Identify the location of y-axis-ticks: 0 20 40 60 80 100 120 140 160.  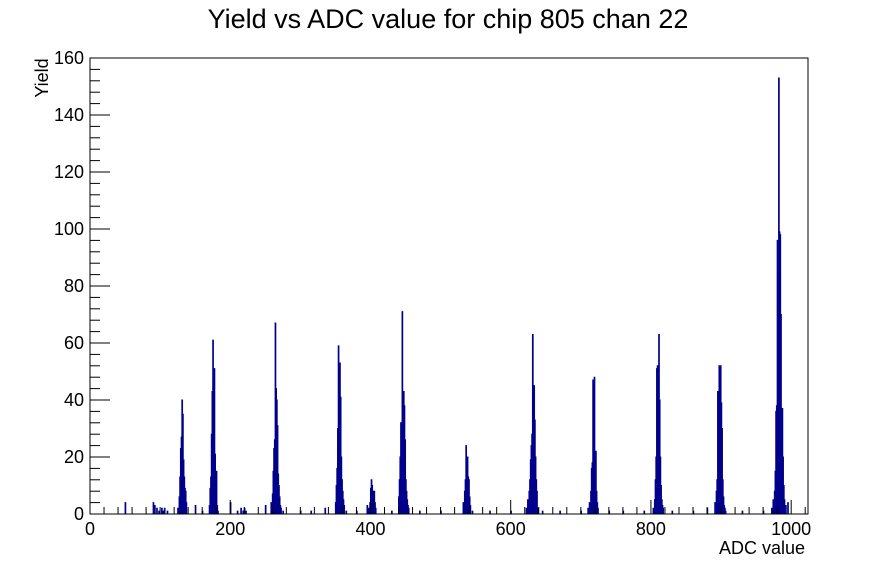
(82, 286).